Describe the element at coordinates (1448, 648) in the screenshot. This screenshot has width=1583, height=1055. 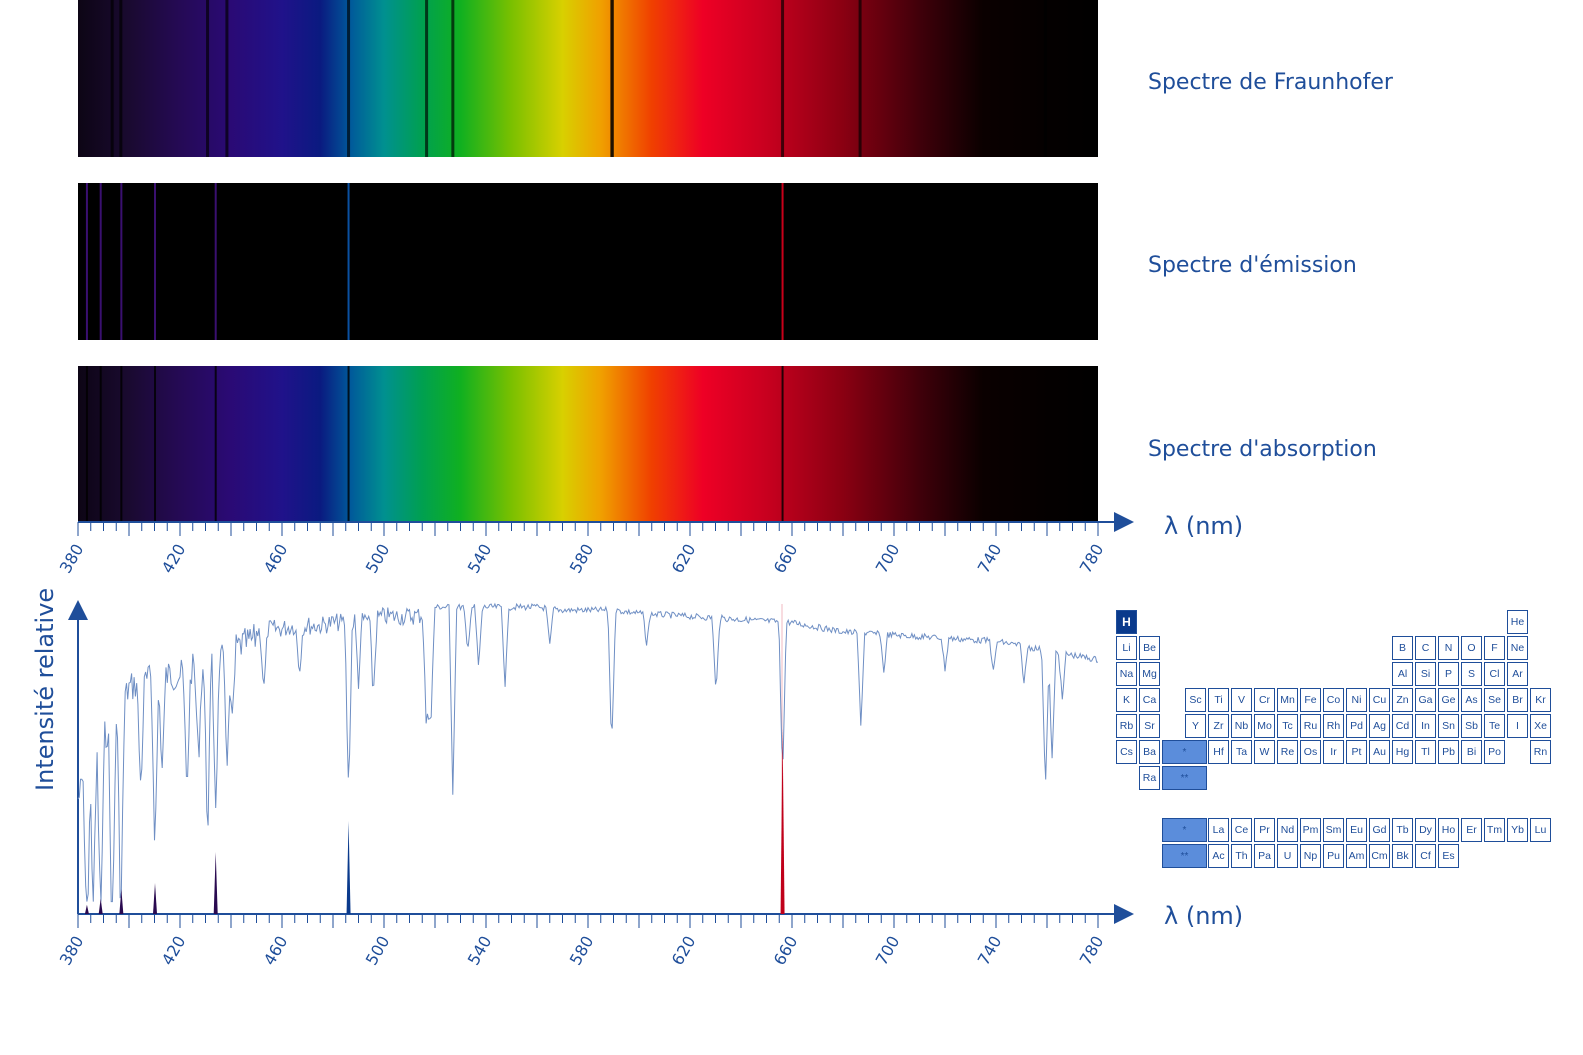
I see `element-n: N` at that location.